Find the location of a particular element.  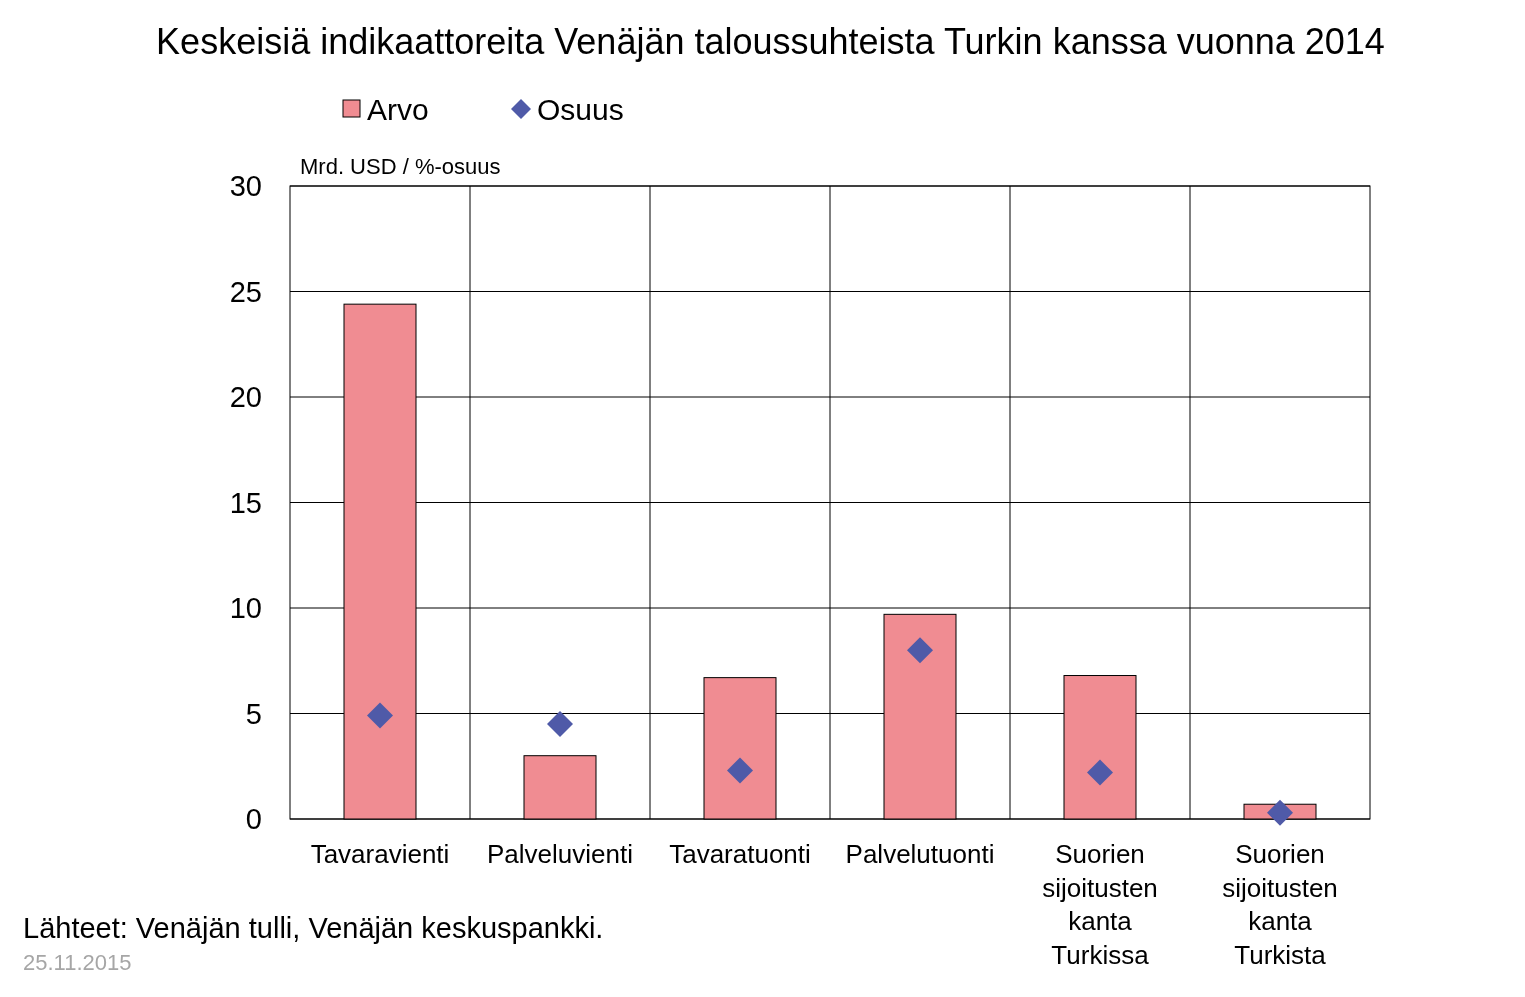

y-tick-label: 25 is located at coordinates (245, 291).